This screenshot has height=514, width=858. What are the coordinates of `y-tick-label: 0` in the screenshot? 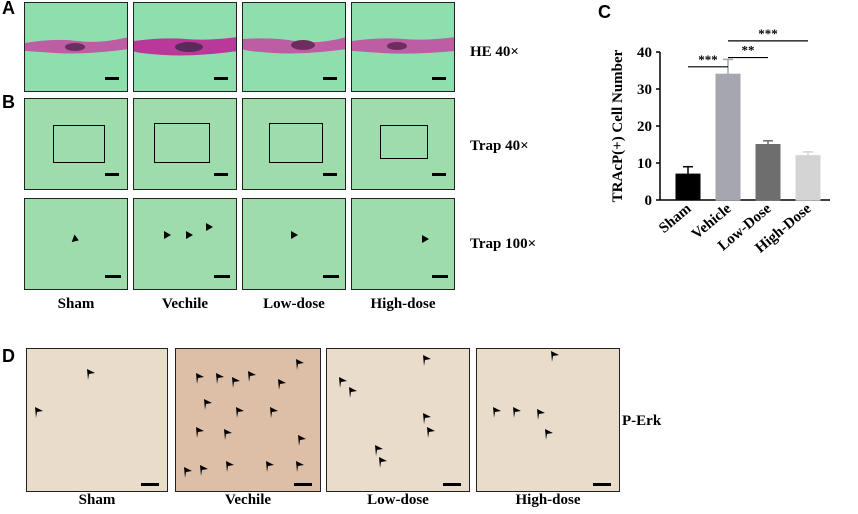 It's located at (649, 201).